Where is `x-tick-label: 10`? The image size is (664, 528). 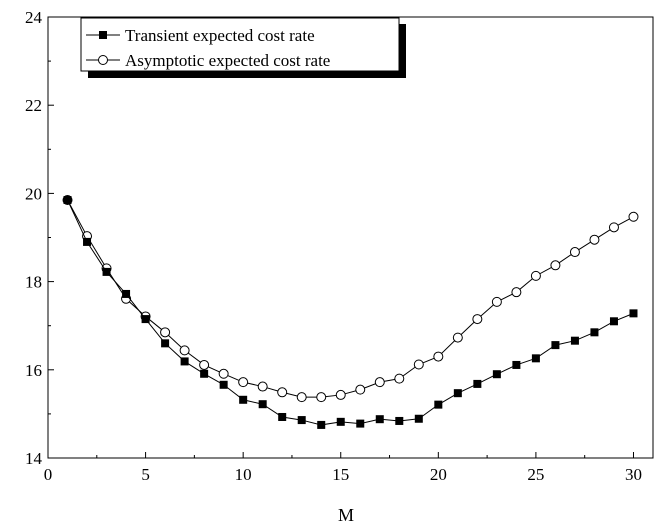 x-tick-label: 10 is located at coordinates (243, 474).